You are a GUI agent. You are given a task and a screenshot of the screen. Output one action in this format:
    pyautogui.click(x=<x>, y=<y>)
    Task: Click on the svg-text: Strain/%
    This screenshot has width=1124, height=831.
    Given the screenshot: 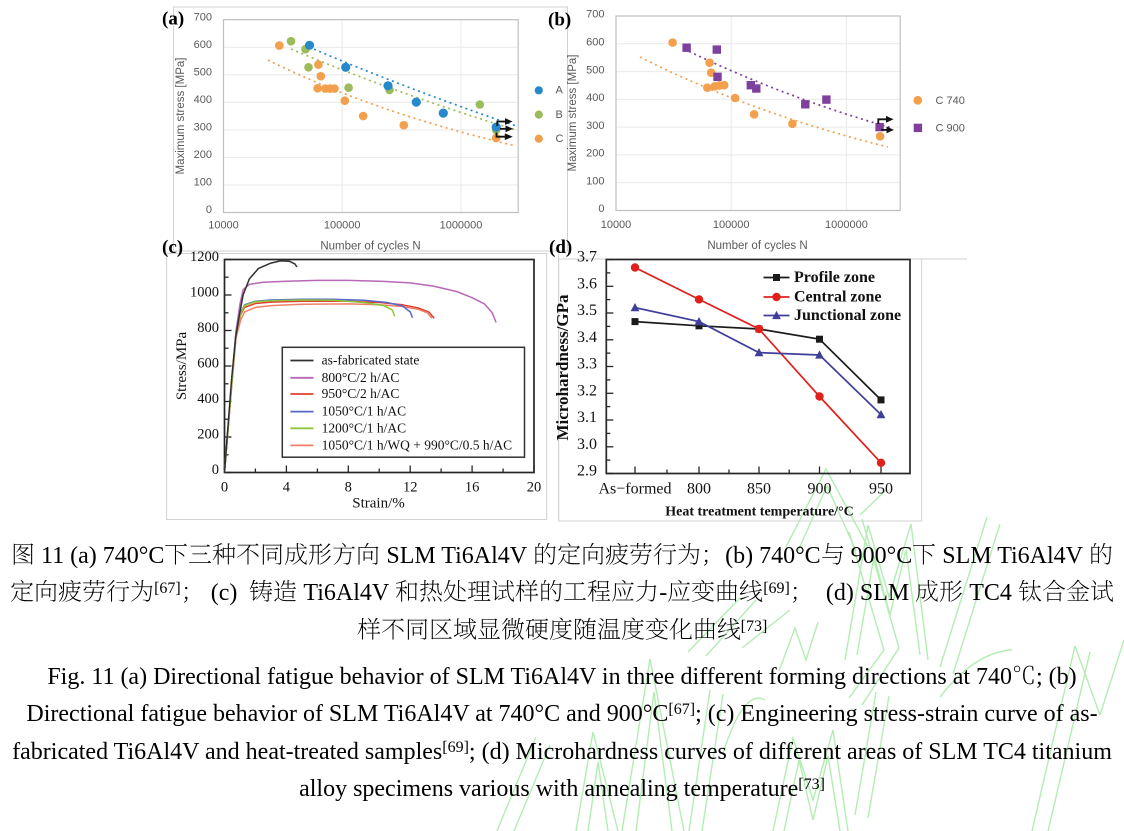 What is the action you would take?
    pyautogui.click(x=378, y=504)
    